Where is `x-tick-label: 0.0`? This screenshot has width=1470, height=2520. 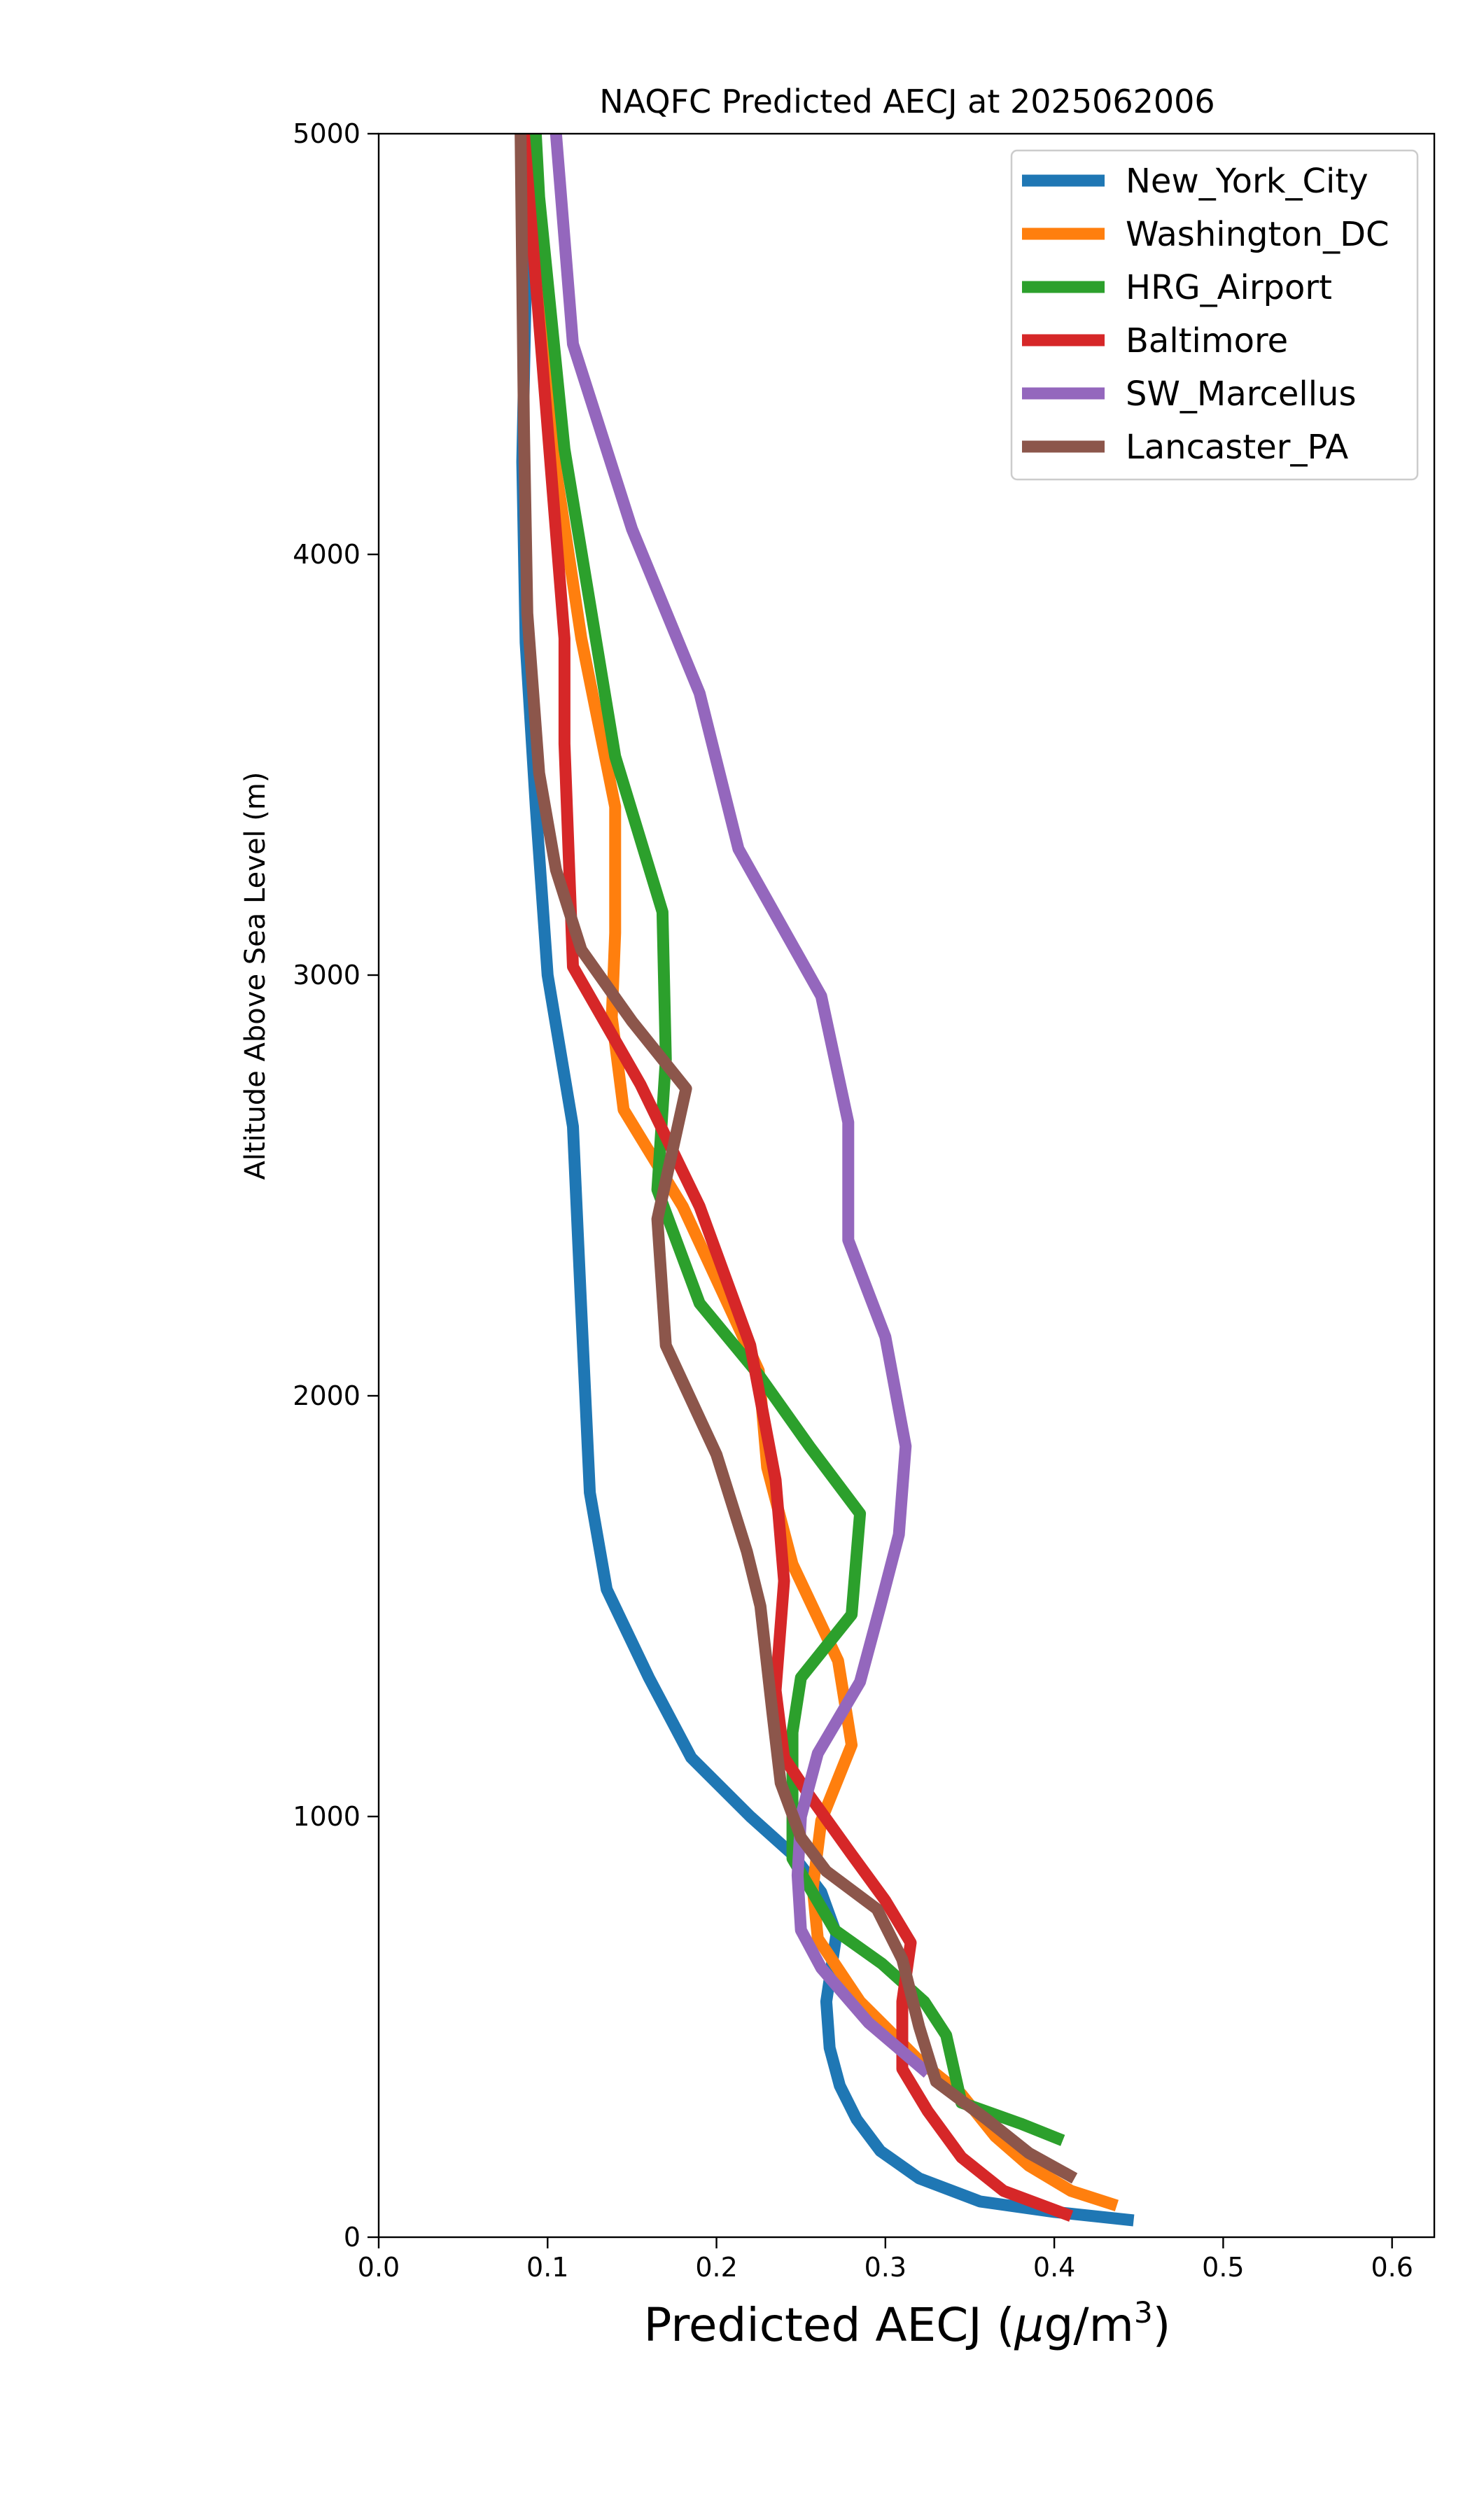 x-tick-label: 0.0 is located at coordinates (379, 2267).